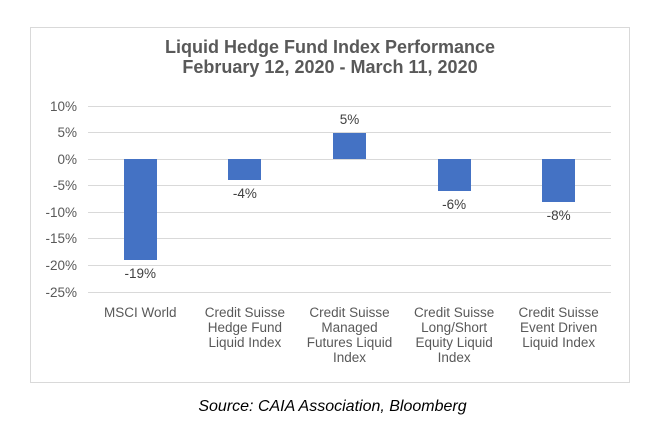 The width and height of the screenshot is (665, 433). I want to click on x-axis-category-label-line: Hedge Fund, so click(245, 327).